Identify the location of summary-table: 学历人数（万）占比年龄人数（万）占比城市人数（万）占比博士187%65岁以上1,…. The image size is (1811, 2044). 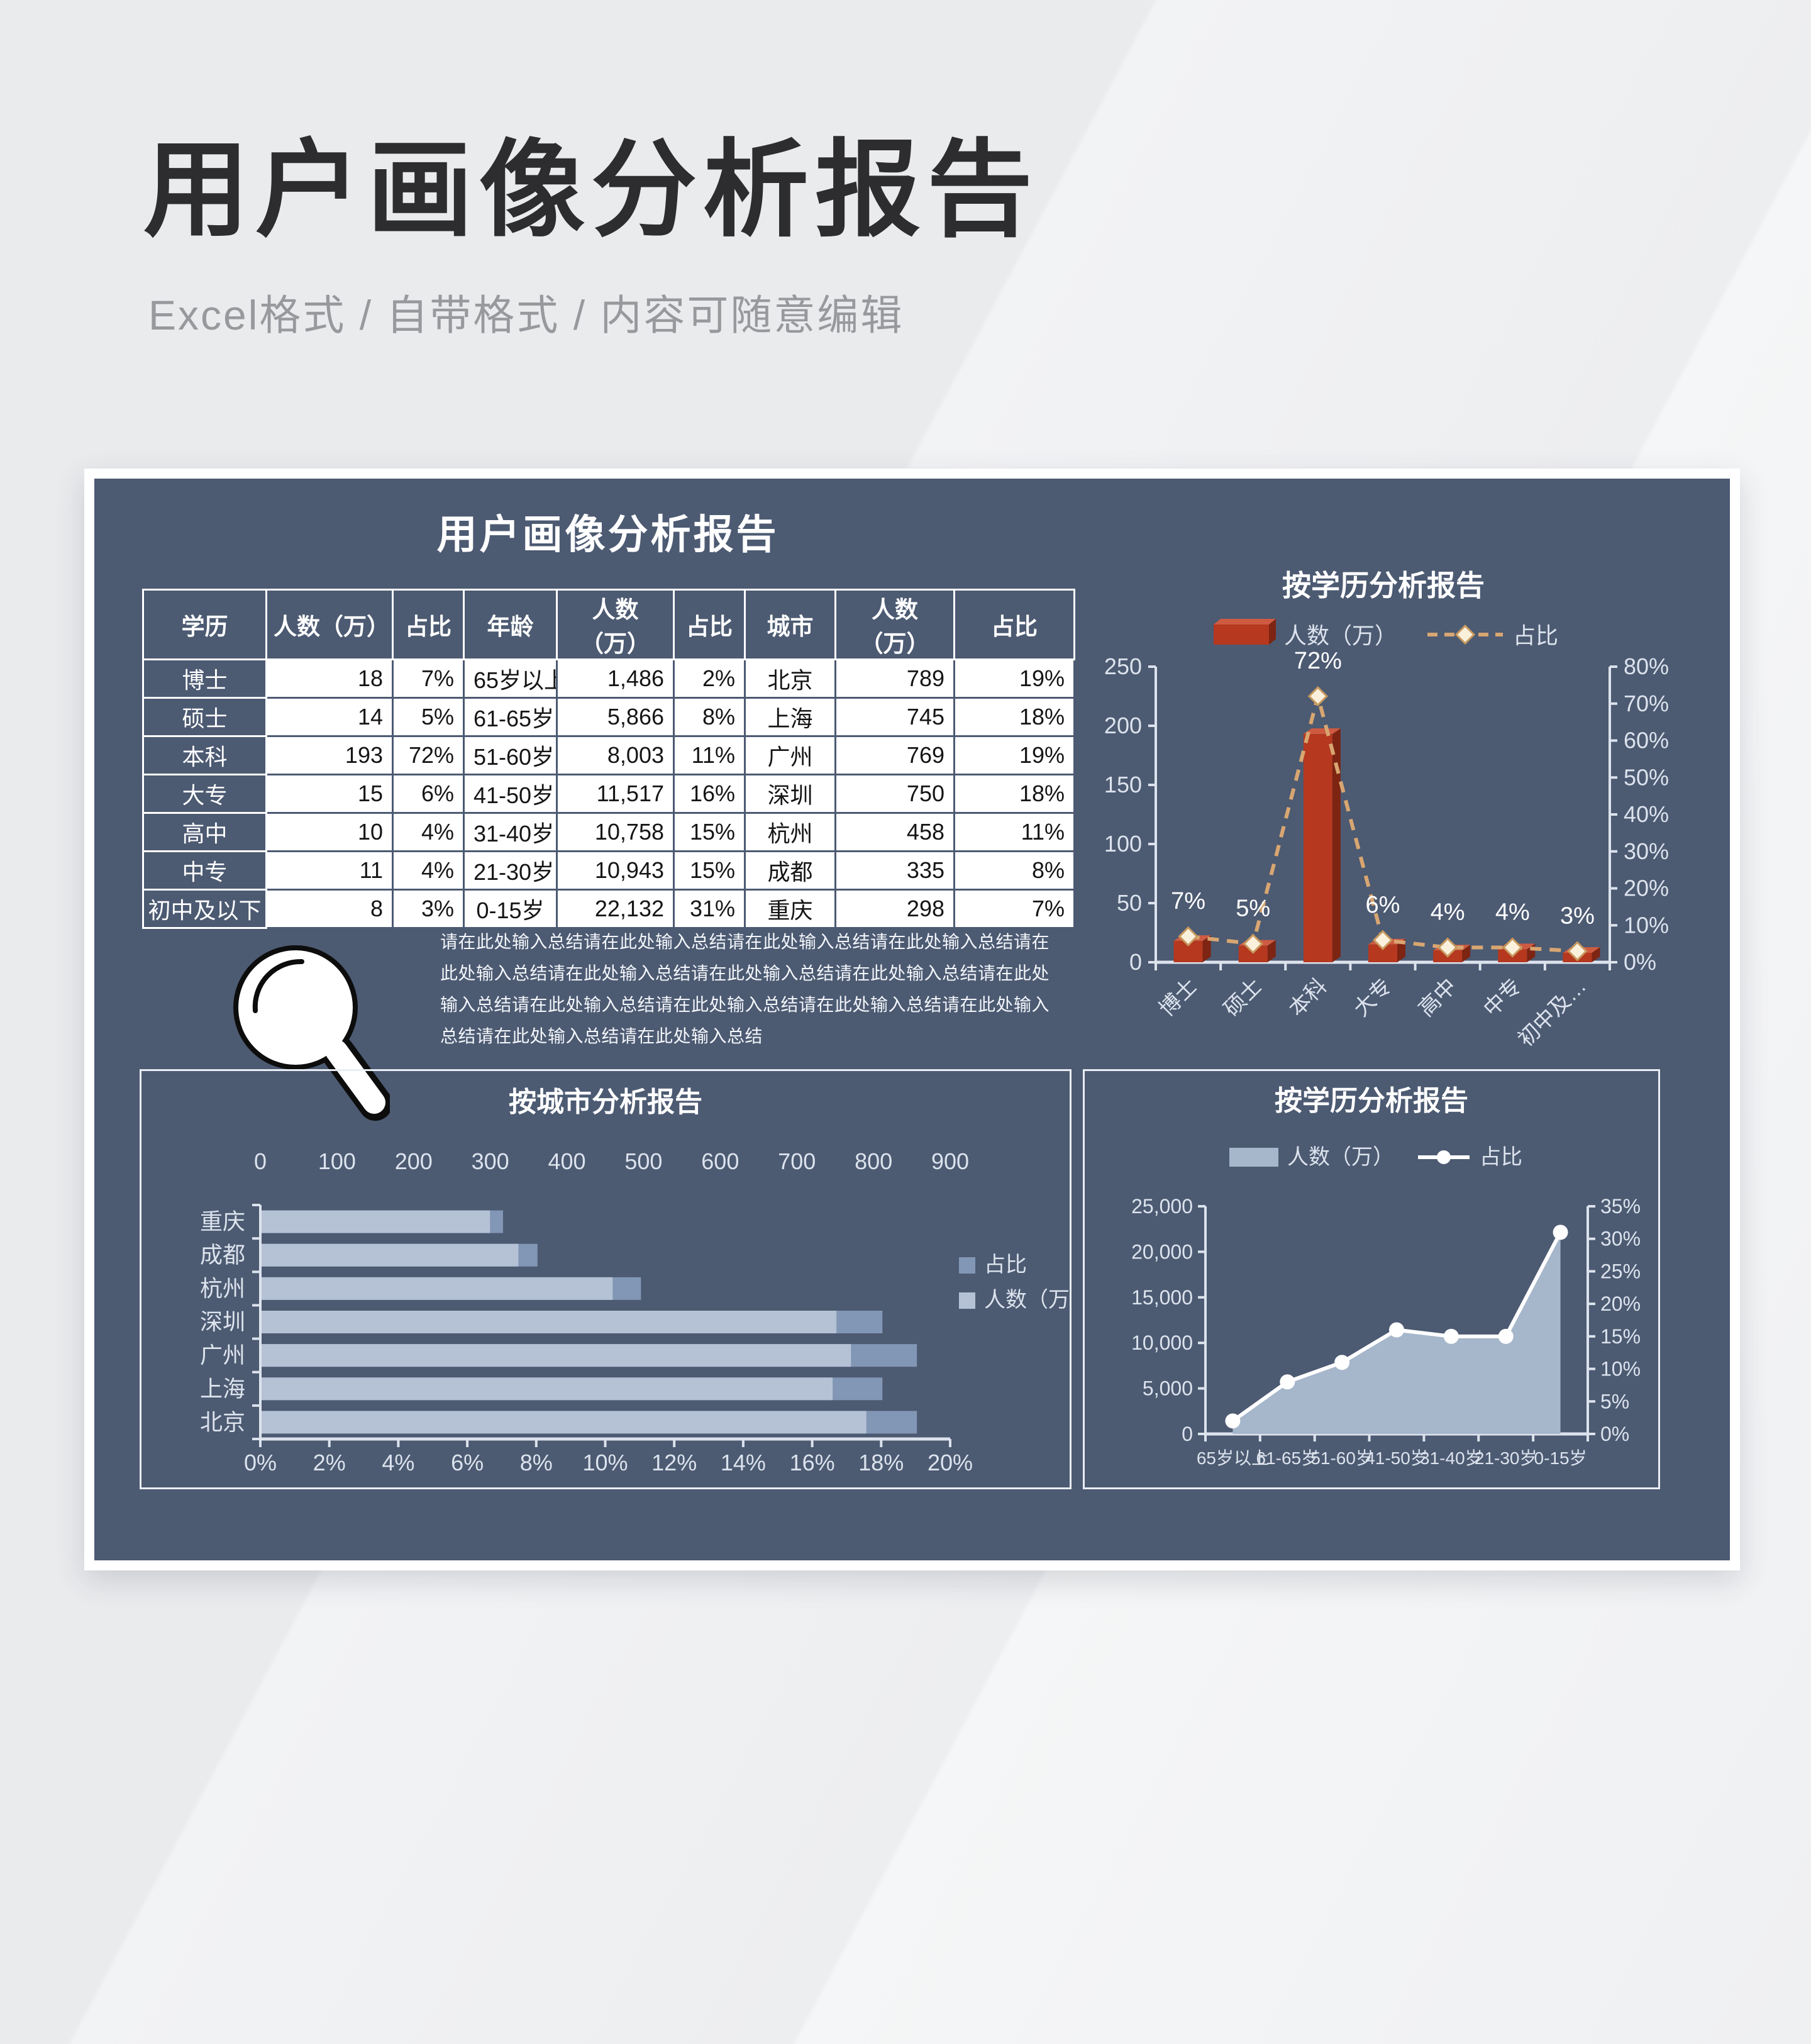
(608, 759).